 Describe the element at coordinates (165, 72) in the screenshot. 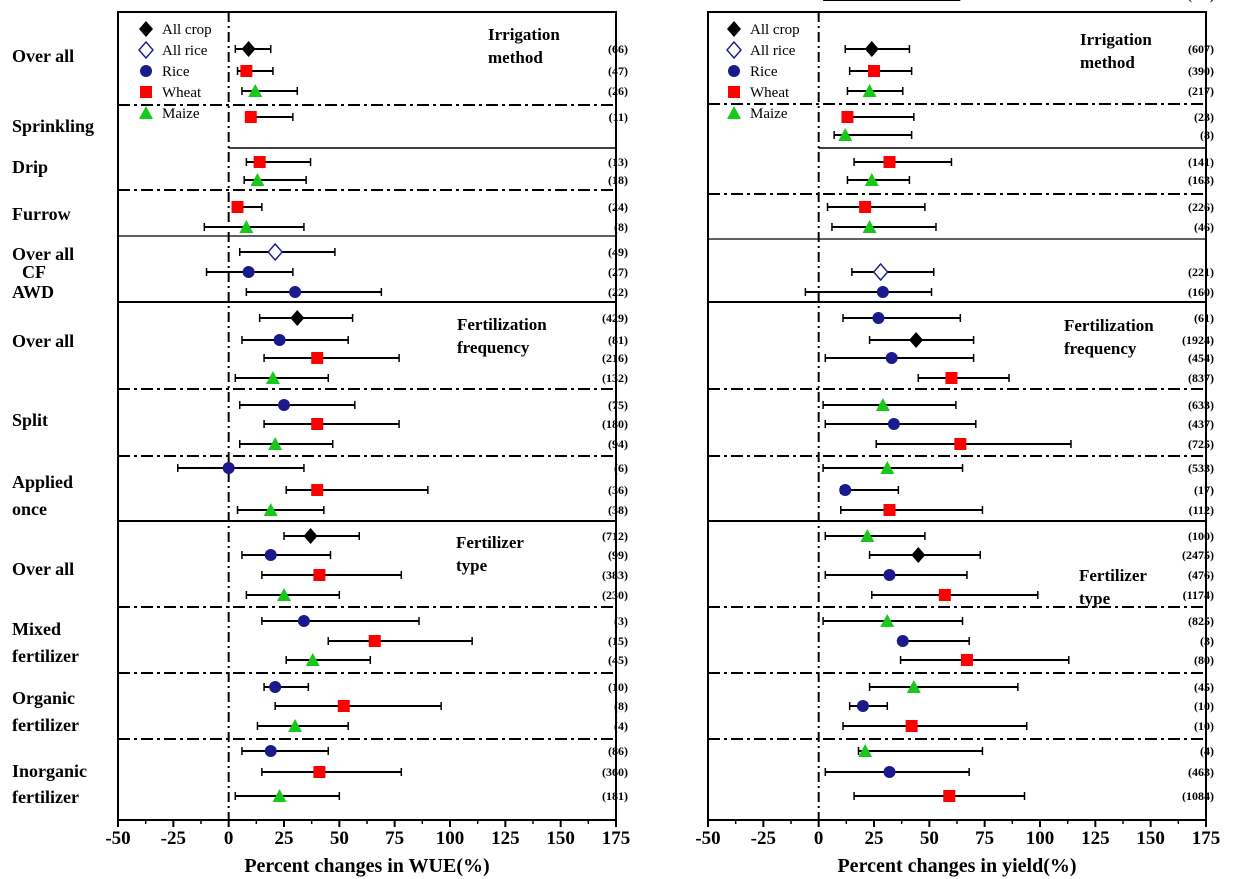

I see `legend-item: Rice` at that location.